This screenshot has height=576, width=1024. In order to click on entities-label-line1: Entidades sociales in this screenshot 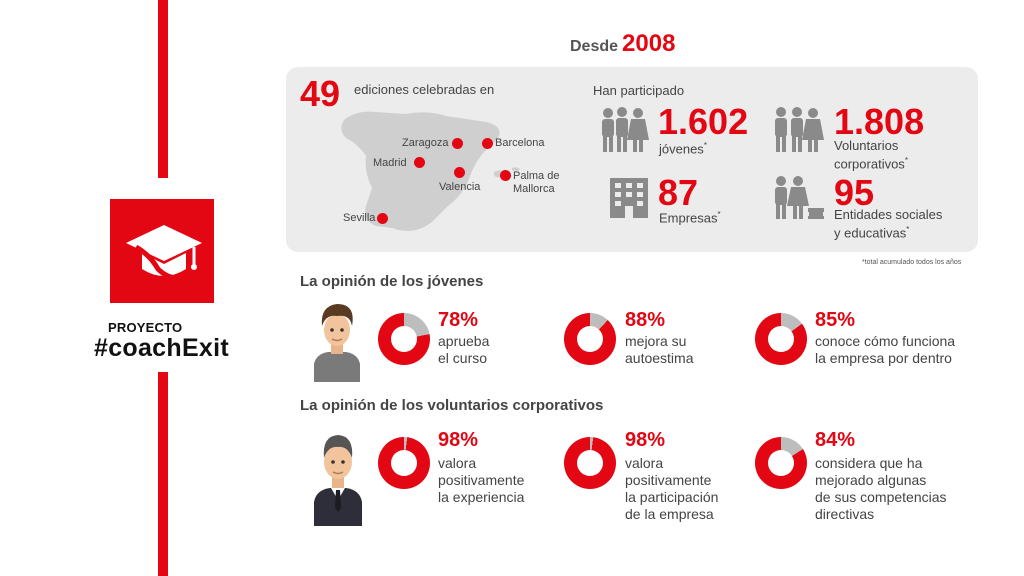, I will do `click(888, 214)`.